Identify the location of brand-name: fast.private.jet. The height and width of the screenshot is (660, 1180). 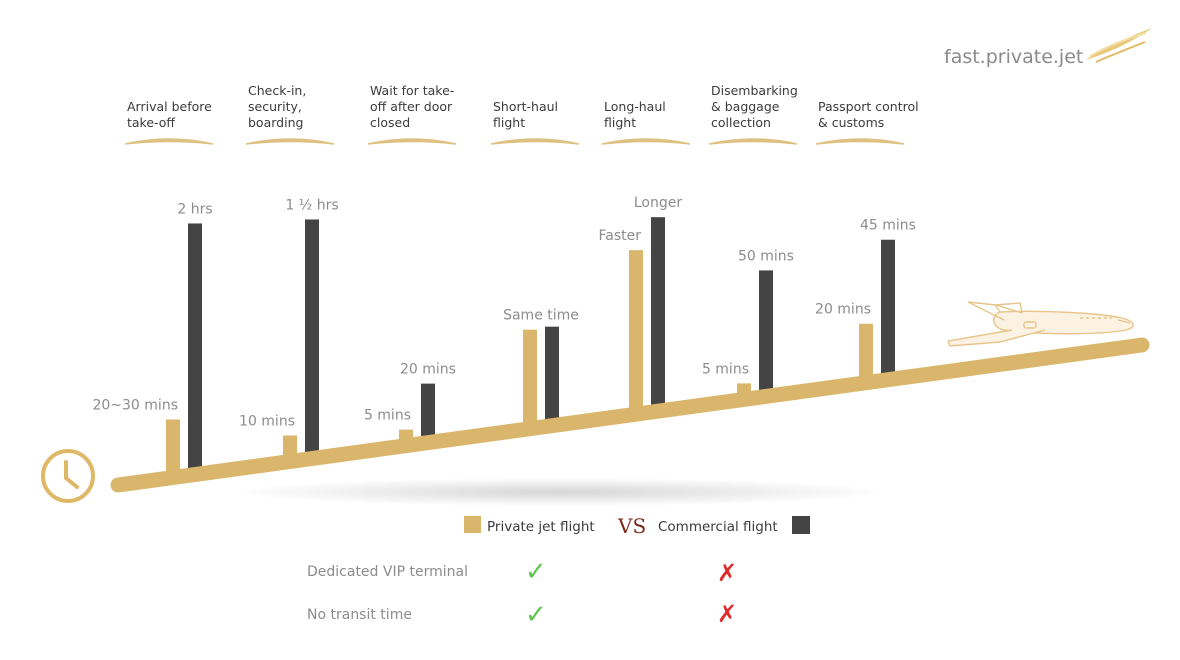
(1013, 57).